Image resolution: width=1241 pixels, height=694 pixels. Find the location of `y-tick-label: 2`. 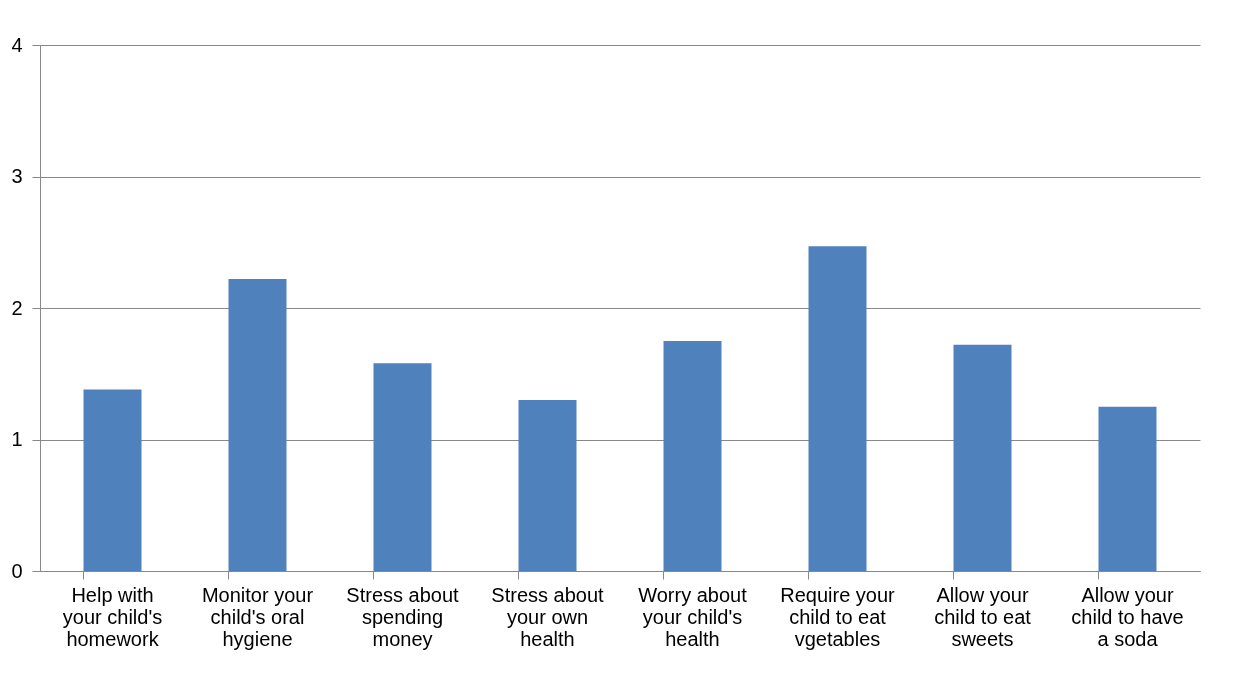

y-tick-label: 2 is located at coordinates (17, 307).